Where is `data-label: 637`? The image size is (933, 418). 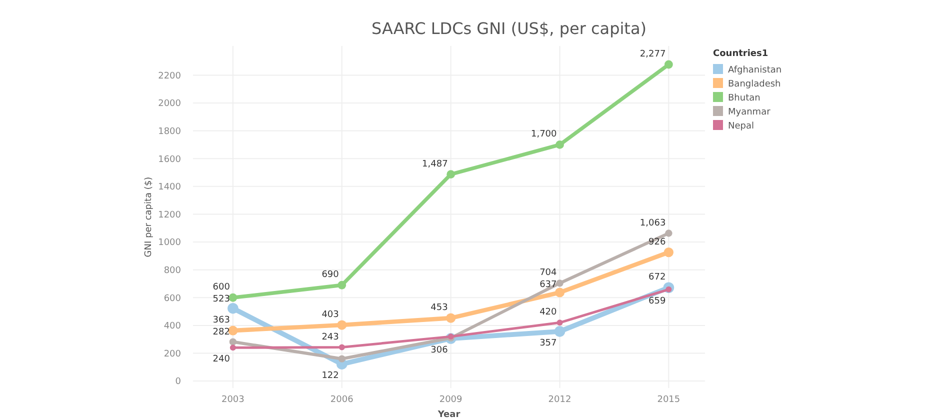
data-label: 637 is located at coordinates (548, 285).